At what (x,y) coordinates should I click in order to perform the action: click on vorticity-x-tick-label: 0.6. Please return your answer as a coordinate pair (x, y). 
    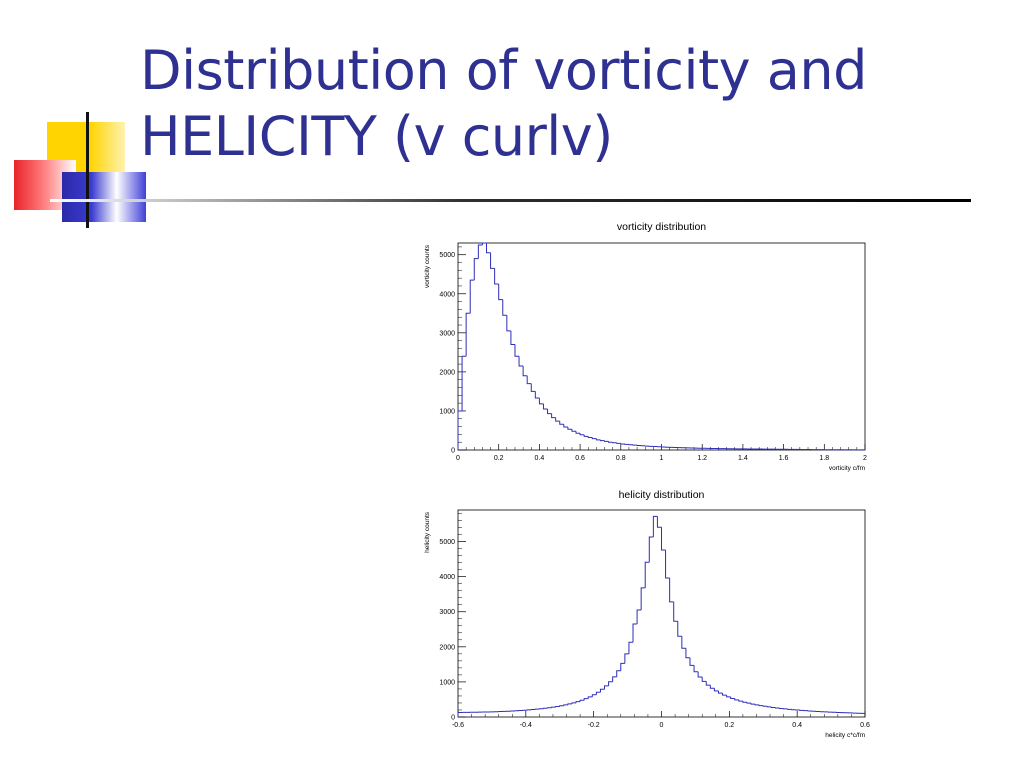
    Looking at the image, I should click on (580, 458).